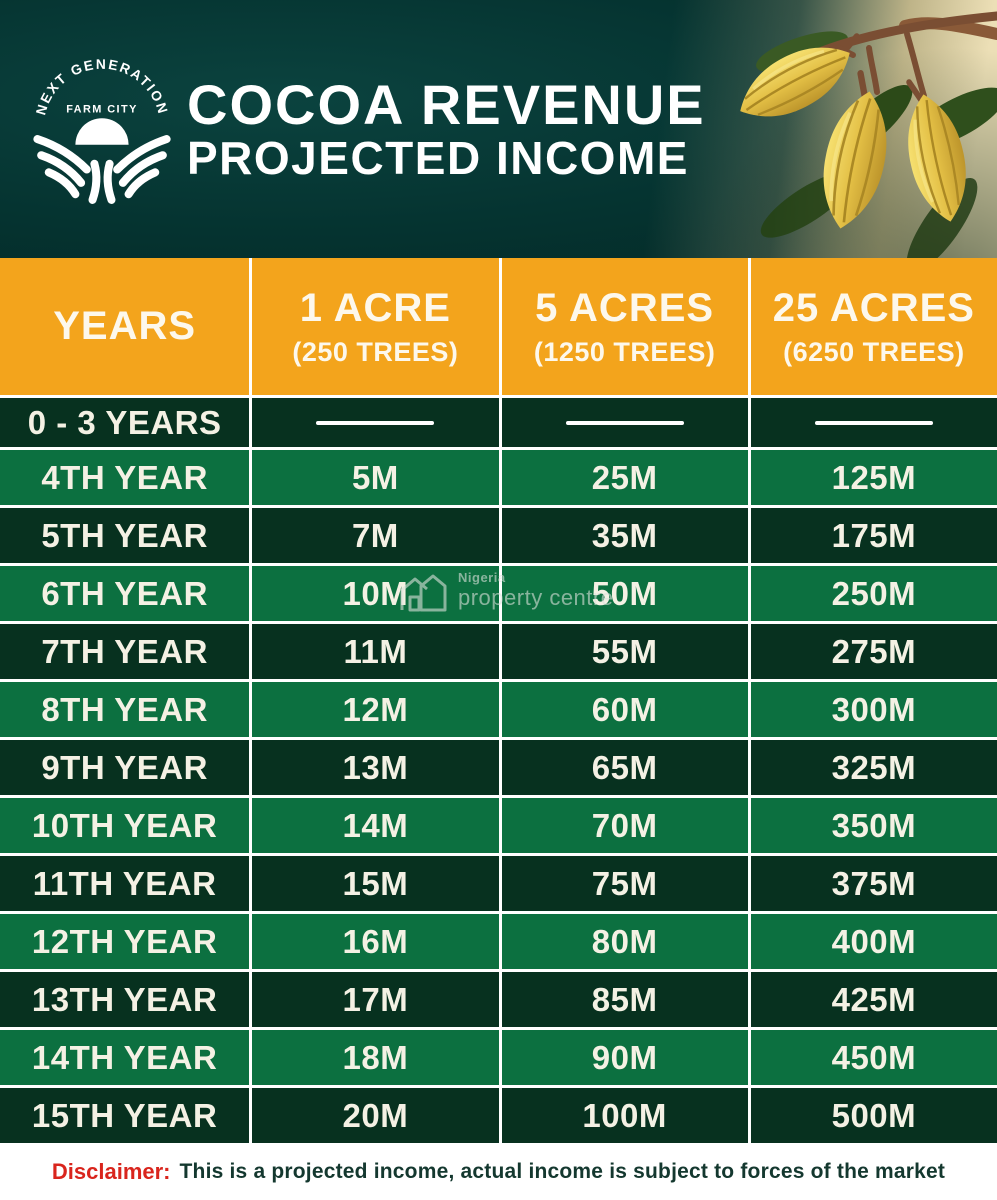 The image size is (997, 1200). I want to click on value-cell: 13M, so click(373, 767).